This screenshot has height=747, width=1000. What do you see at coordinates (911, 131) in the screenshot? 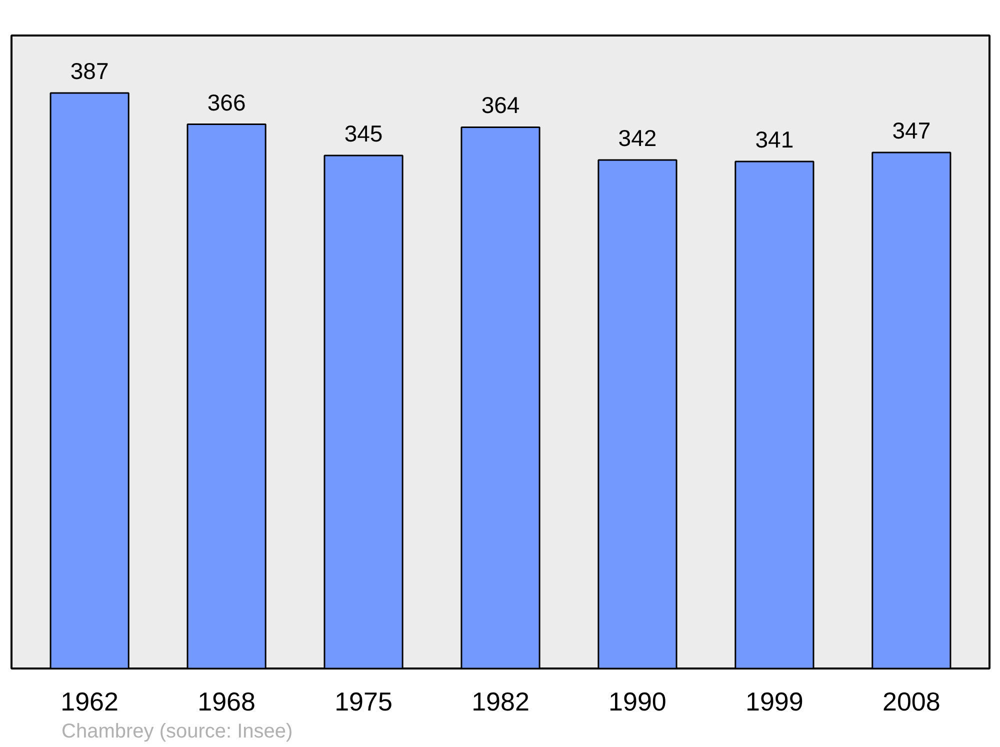
I see `data-label: 347` at bounding box center [911, 131].